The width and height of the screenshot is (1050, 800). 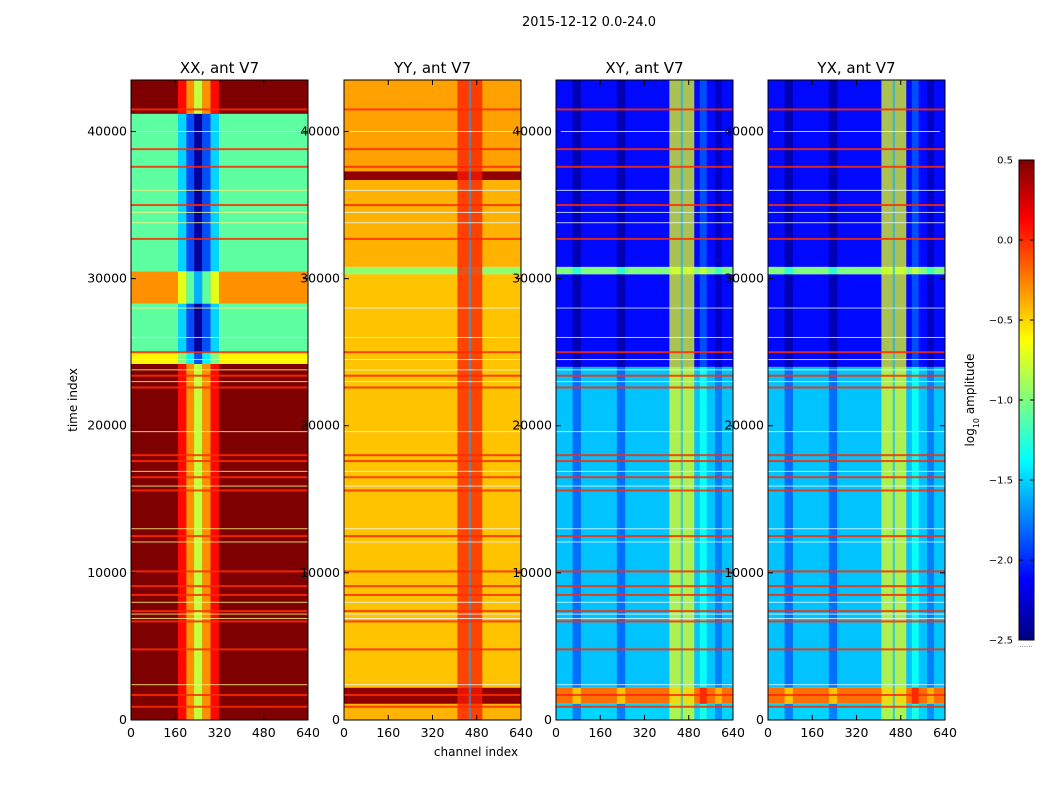 I want to click on panel-title: YY, ant V7, so click(x=432, y=68).